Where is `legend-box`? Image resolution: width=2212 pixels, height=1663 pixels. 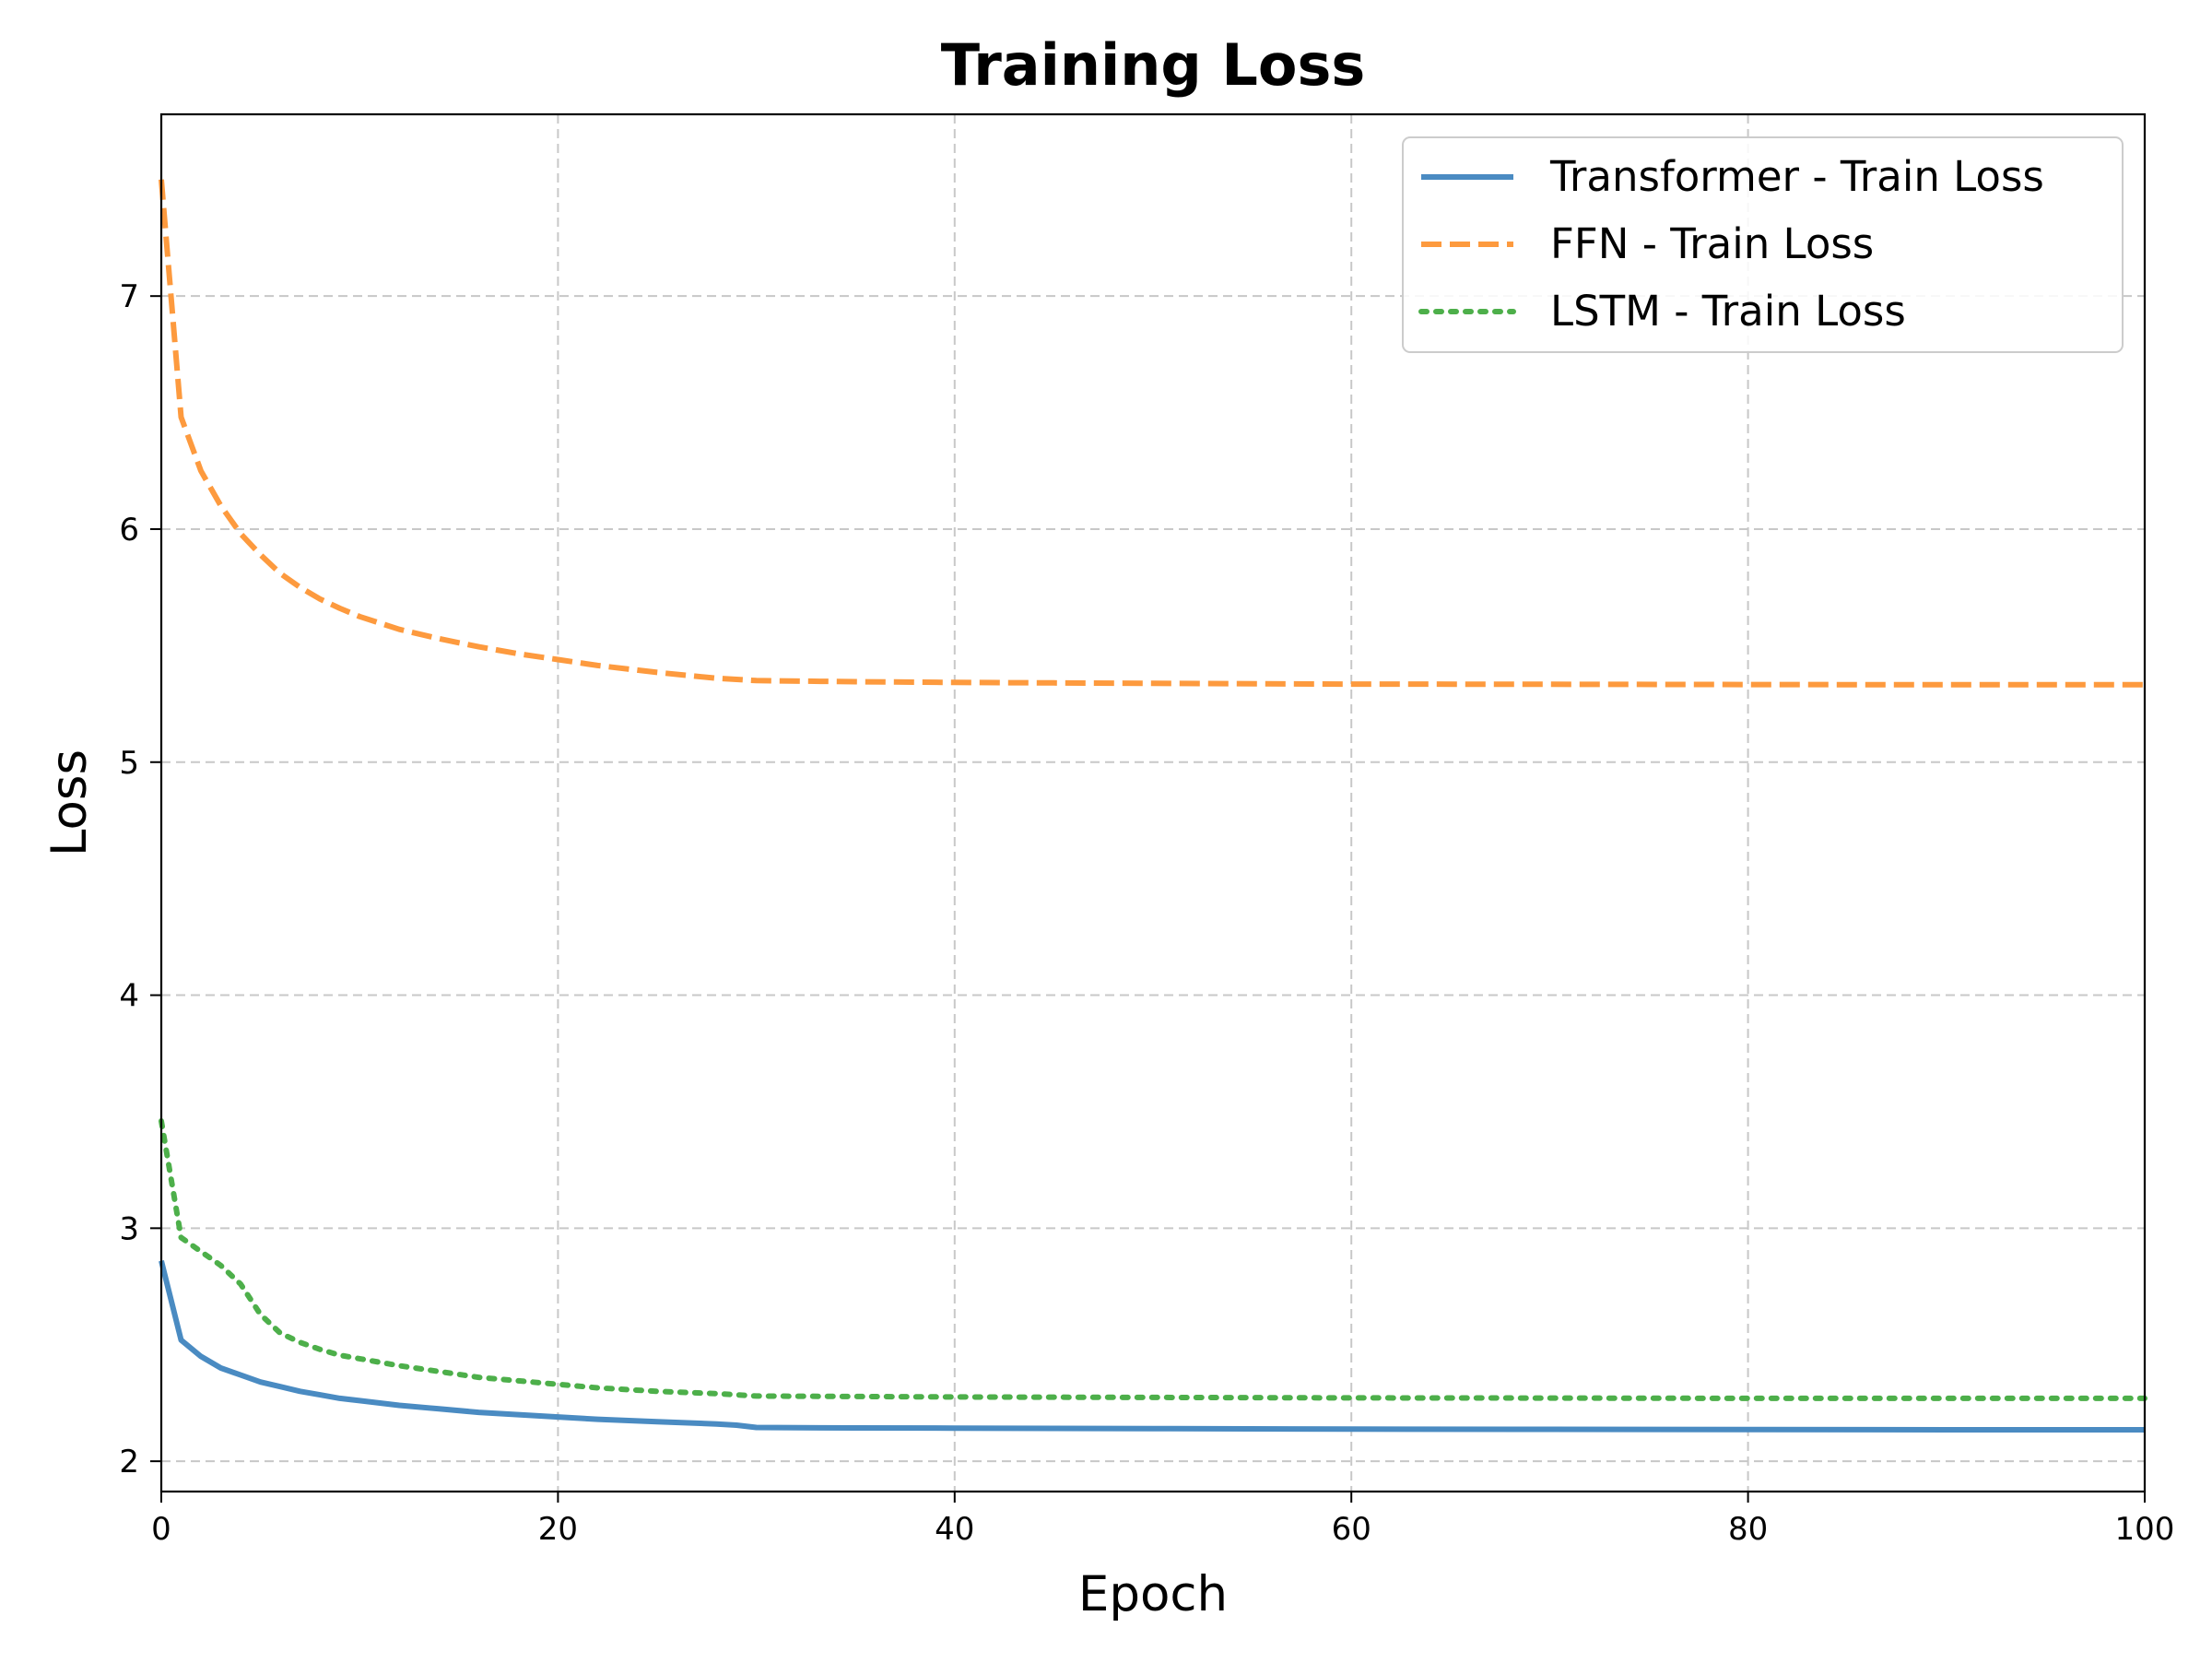
legend-box is located at coordinates (1763, 244).